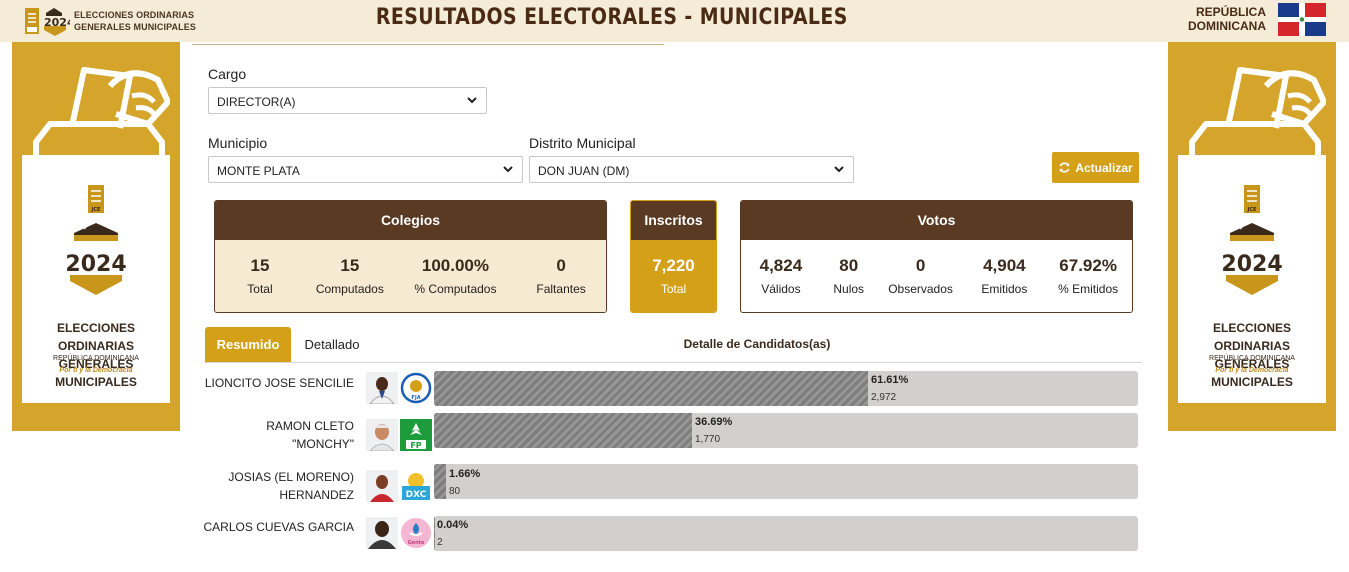  Describe the element at coordinates (410, 220) in the screenshot. I see `colegios-title: Colegios` at that location.